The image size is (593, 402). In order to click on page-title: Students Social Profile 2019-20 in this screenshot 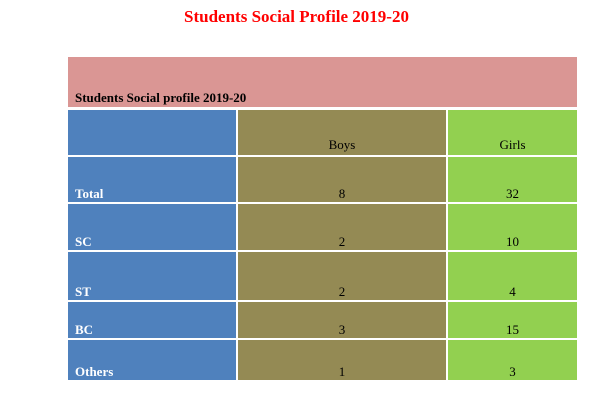, I will do `click(296, 16)`.